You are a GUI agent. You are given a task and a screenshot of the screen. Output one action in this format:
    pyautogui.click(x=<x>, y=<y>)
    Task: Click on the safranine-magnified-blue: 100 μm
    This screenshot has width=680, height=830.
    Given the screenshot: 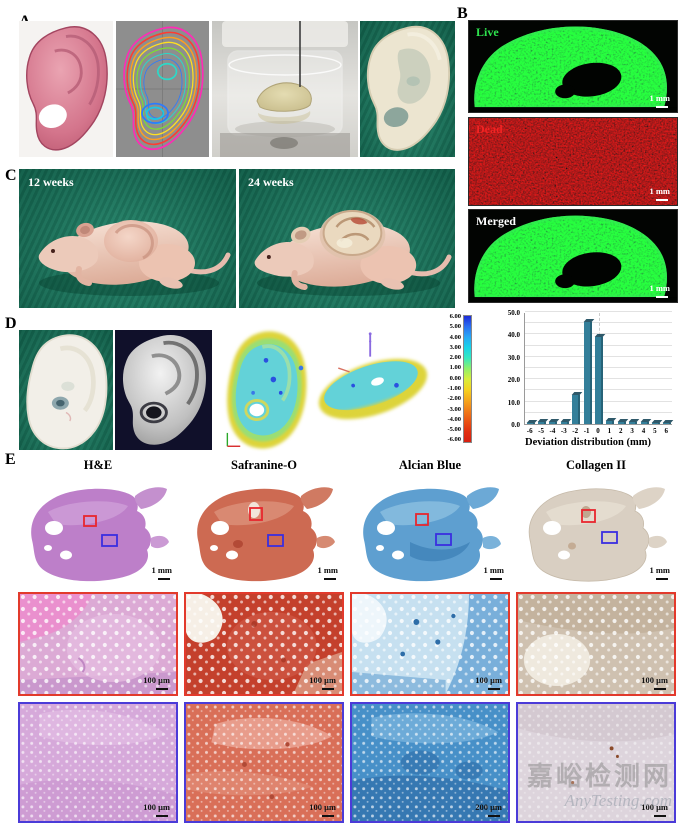 What is the action you would take?
    pyautogui.click(x=264, y=762)
    